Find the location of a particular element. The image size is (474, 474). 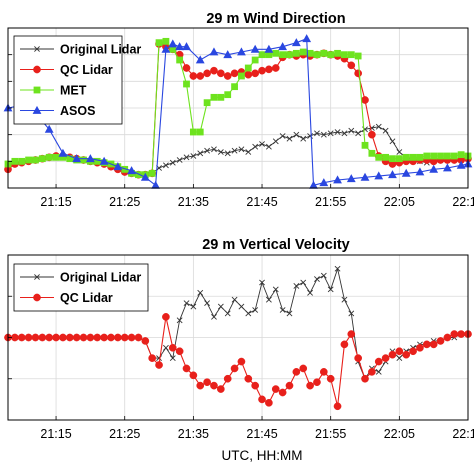

vertical-velocity-legend: Original Lidar QC Lidar is located at coordinates (81, 287).